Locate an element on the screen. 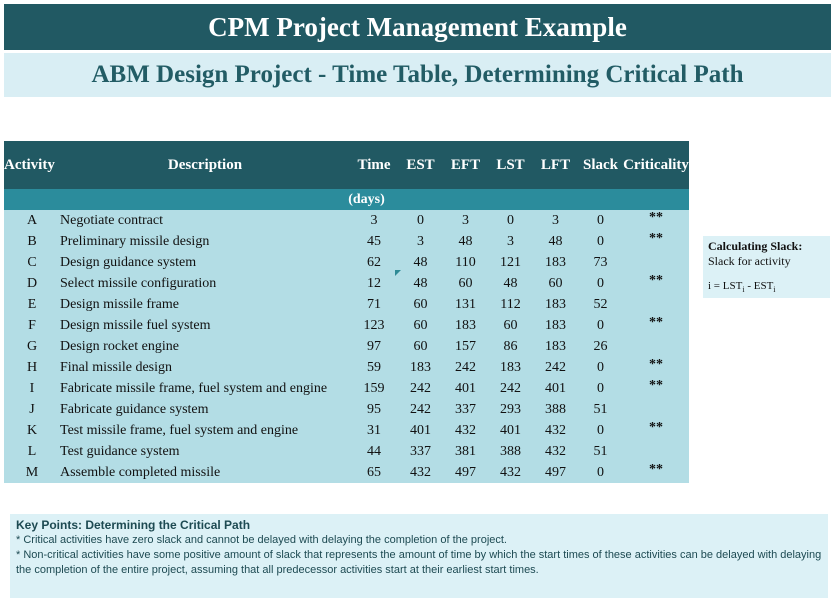  description-cell: Select missile configuration is located at coordinates (138, 283).